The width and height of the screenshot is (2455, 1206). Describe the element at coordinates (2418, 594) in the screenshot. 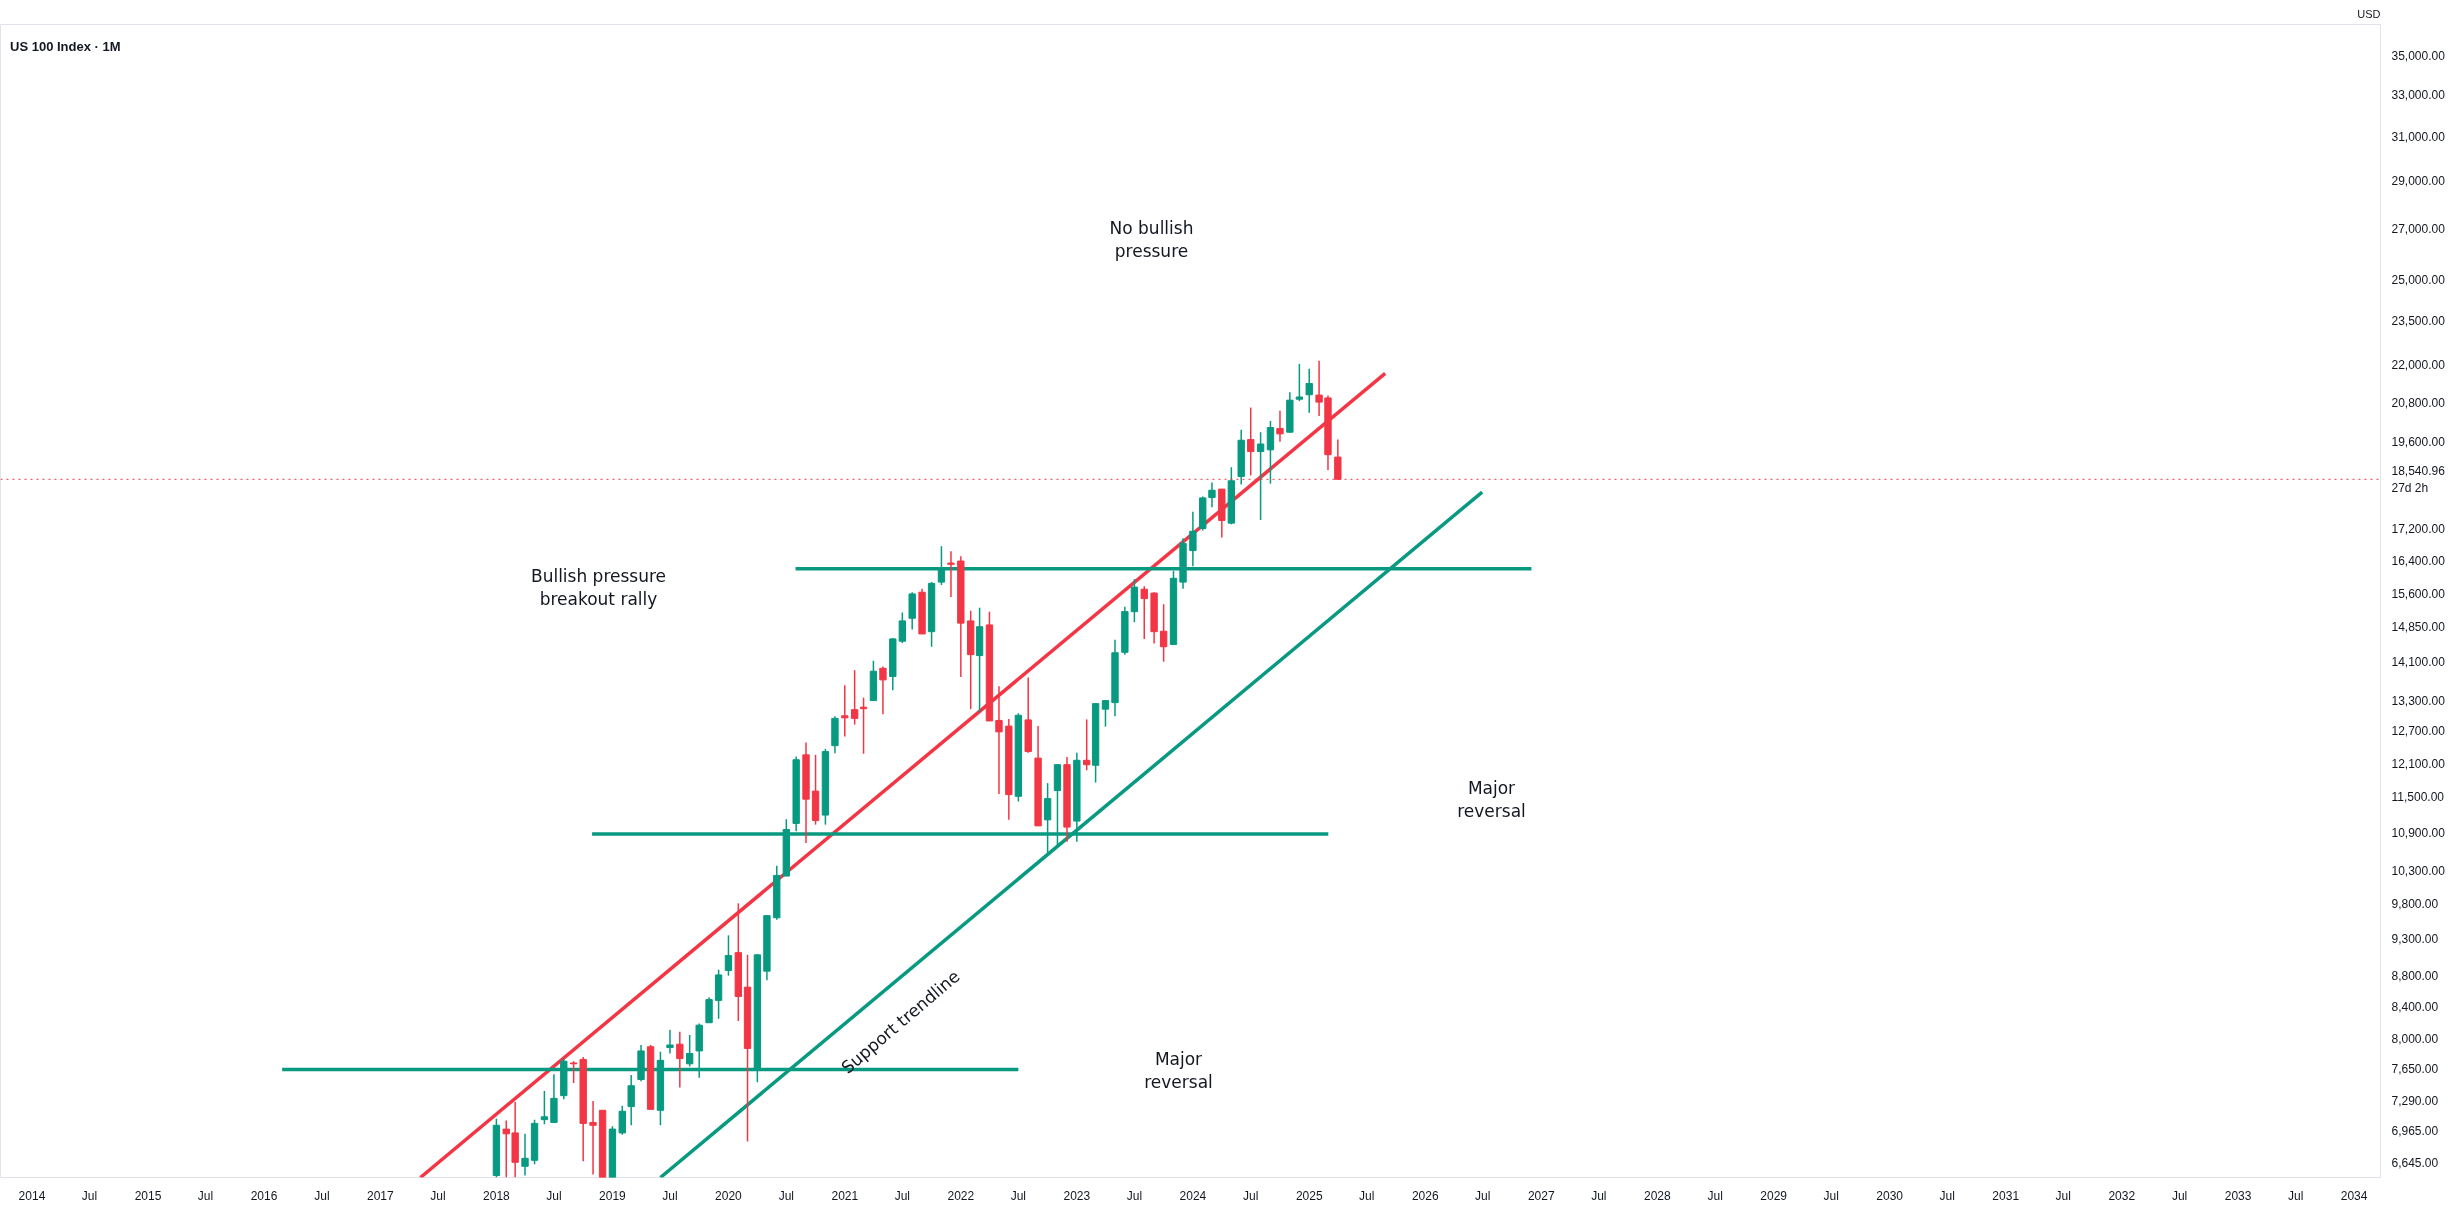

I see `y-tick-label: 15,600.00` at that location.